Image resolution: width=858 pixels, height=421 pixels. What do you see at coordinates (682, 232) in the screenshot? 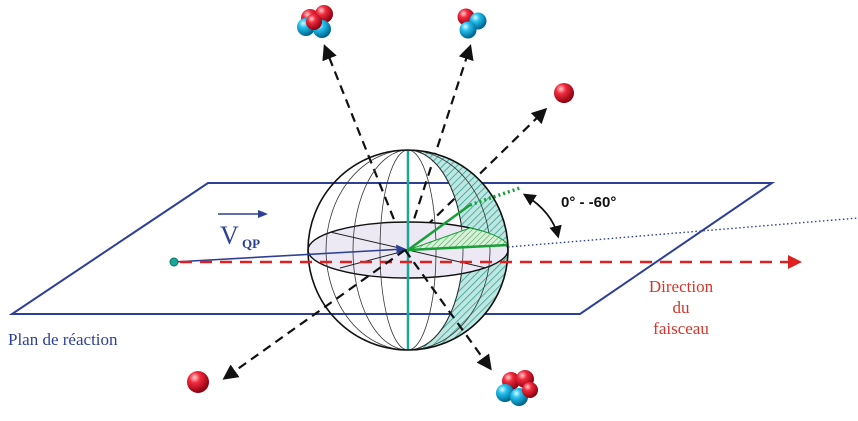
I see `blue-dotted-line` at bounding box center [682, 232].